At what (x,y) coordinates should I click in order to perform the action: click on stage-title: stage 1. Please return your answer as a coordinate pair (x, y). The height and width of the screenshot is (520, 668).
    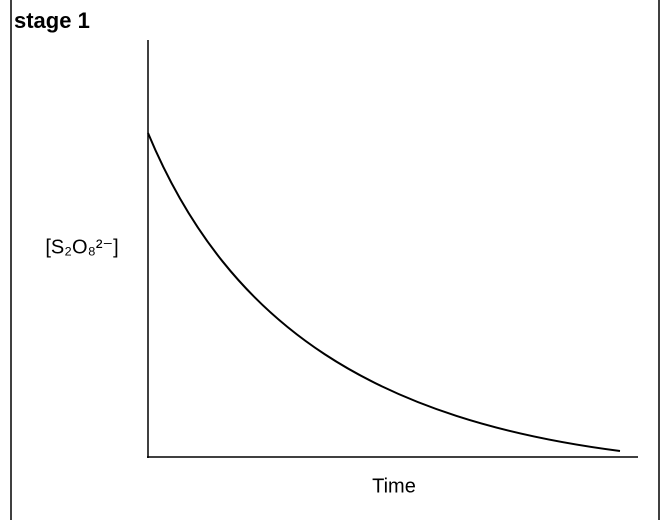
    Looking at the image, I should click on (52, 20).